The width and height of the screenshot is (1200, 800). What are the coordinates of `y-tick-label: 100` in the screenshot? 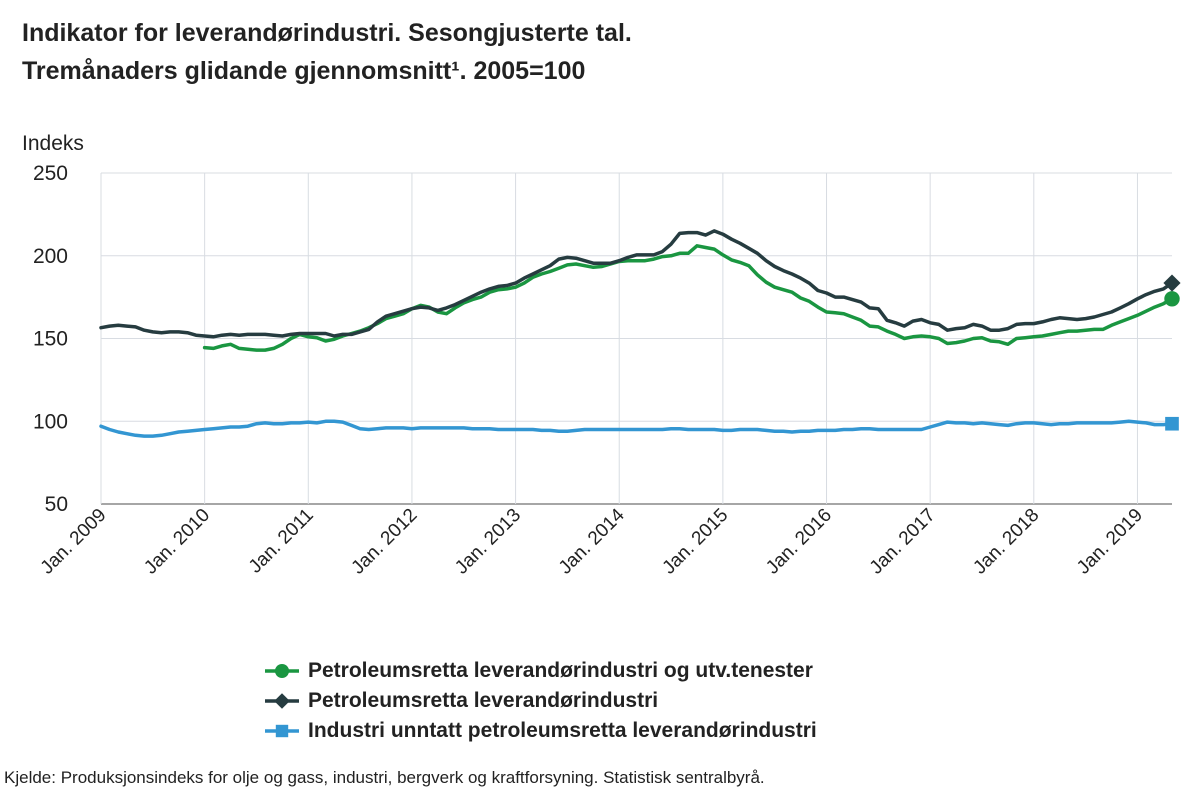 It's located at (50, 421).